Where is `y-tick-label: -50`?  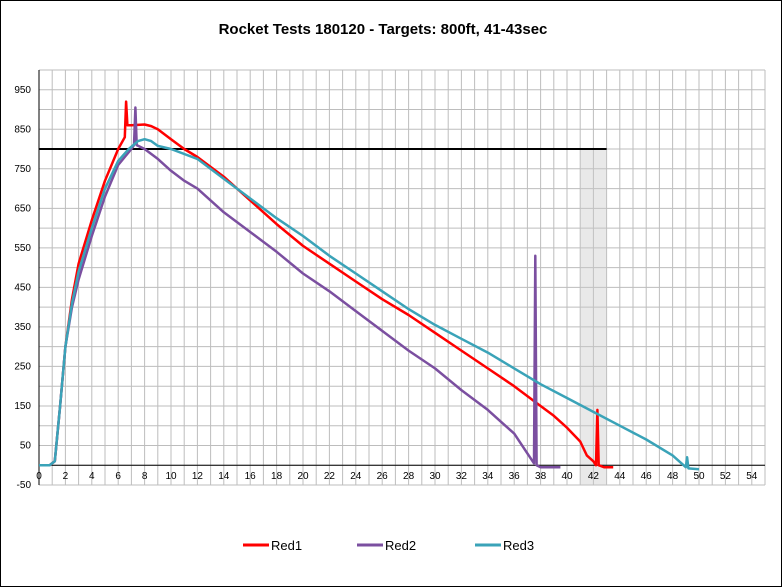
y-tick-label: -50 is located at coordinates (24, 485).